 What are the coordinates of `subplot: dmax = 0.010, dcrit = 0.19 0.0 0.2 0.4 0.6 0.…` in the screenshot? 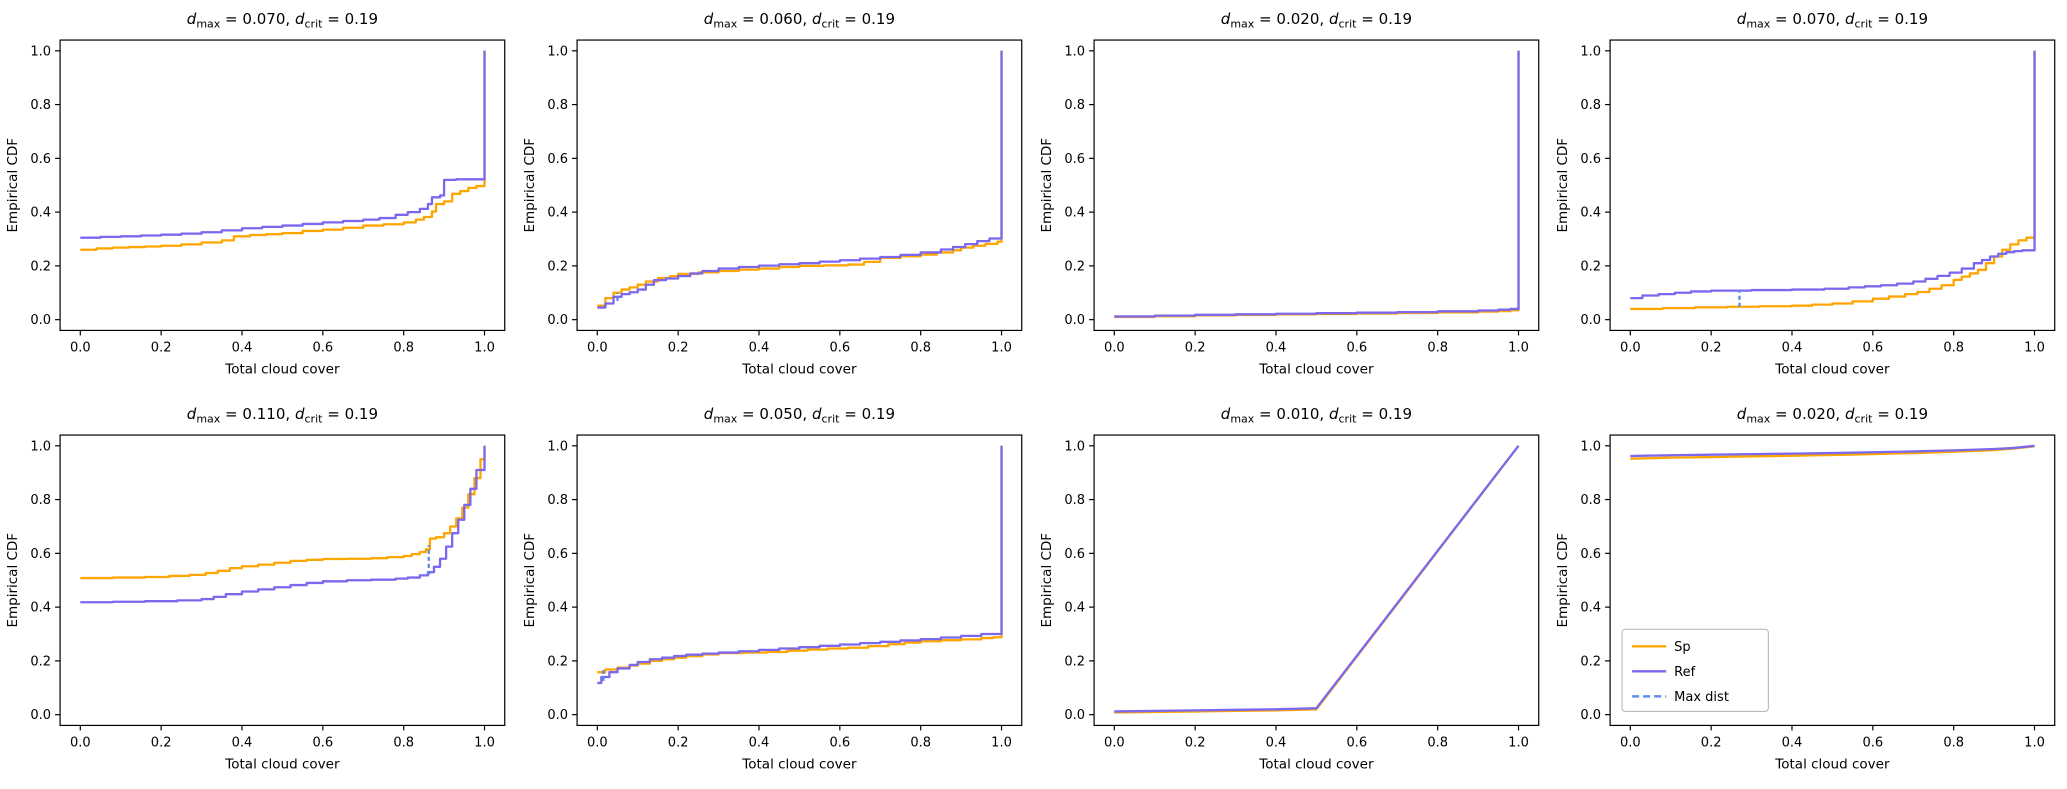 It's located at (1292, 592).